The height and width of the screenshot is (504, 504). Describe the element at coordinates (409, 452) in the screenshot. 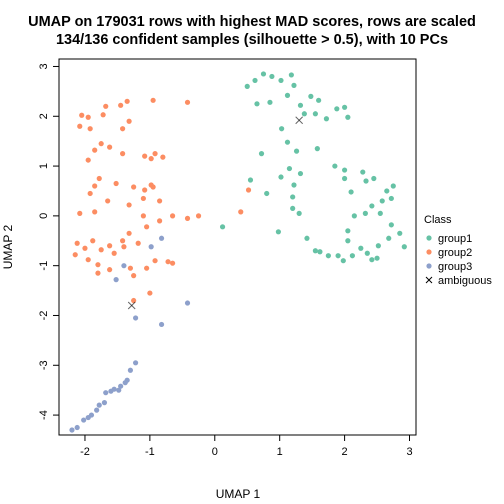

I see `x-tick-label: 3` at that location.